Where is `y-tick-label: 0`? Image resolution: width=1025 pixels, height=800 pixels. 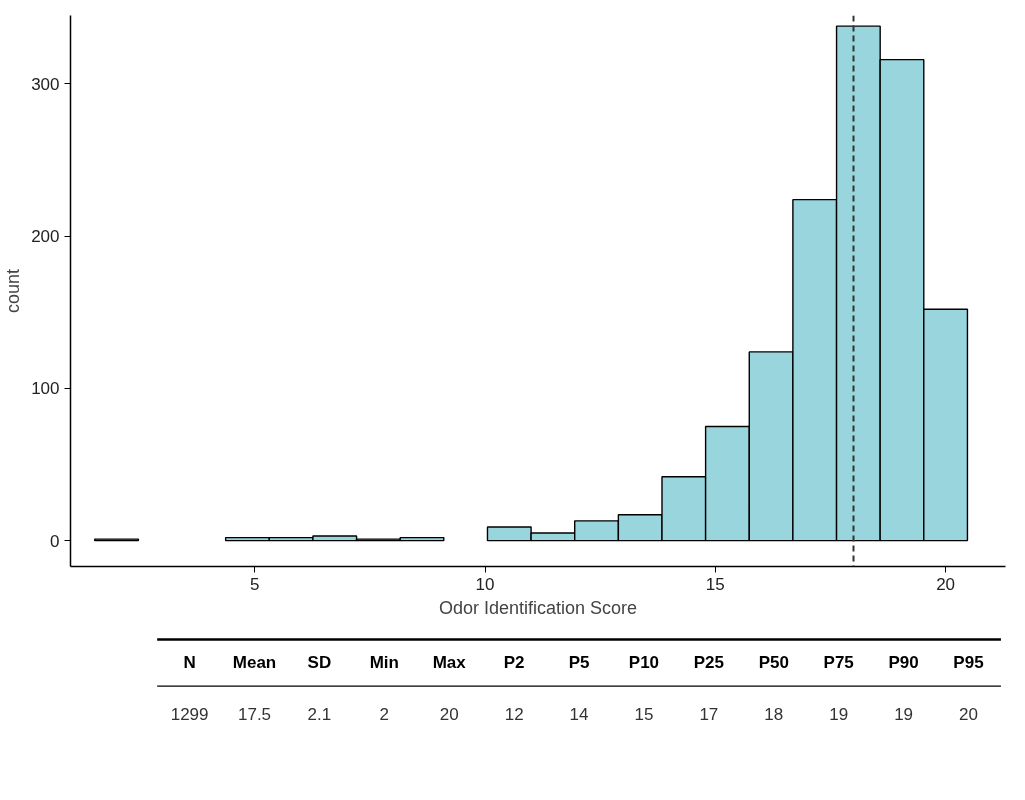
y-tick-label: 0 is located at coordinates (55, 541).